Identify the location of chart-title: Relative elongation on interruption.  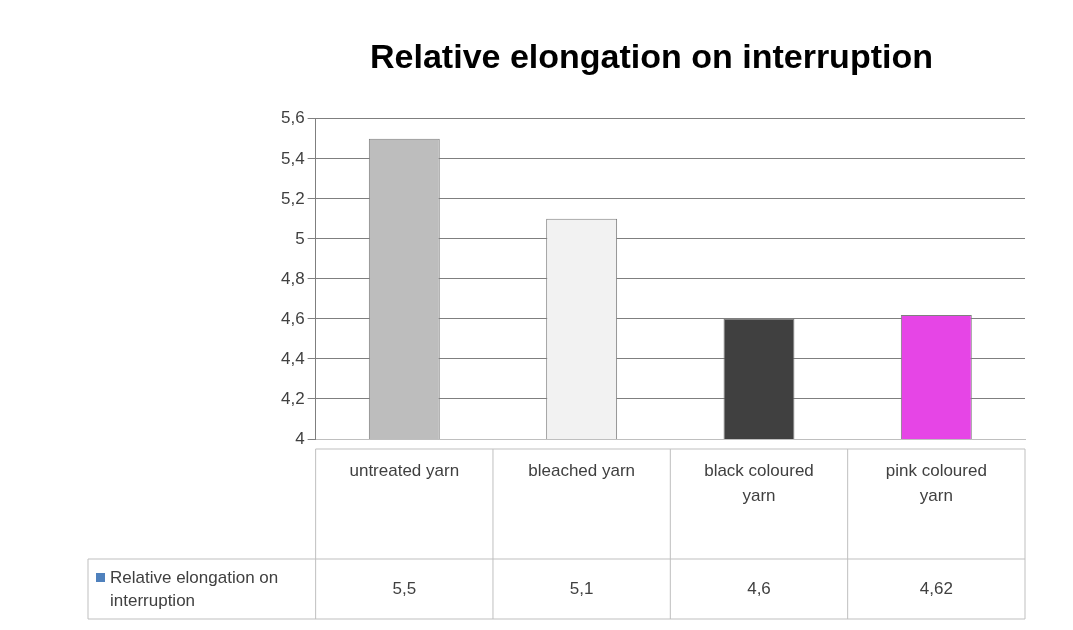
(651, 55).